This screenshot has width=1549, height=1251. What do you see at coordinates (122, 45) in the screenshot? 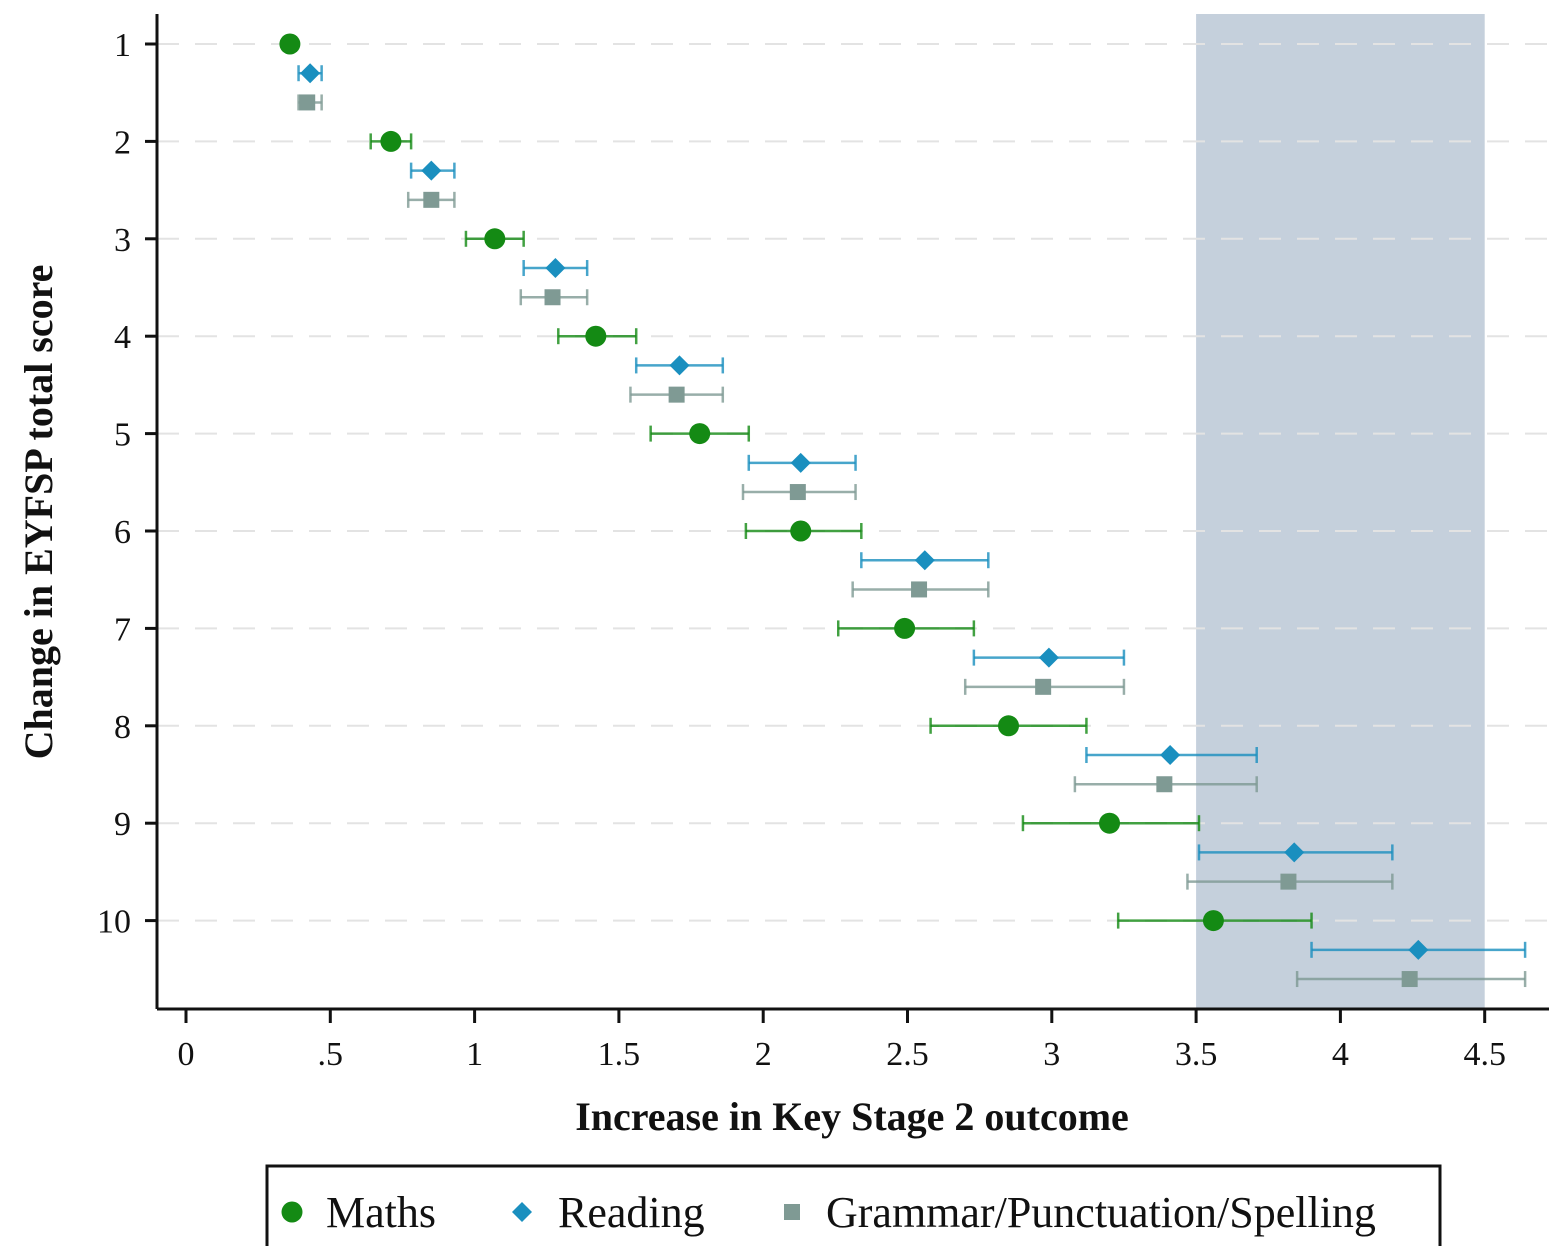
I see `y-tick-label: 1` at bounding box center [122, 45].